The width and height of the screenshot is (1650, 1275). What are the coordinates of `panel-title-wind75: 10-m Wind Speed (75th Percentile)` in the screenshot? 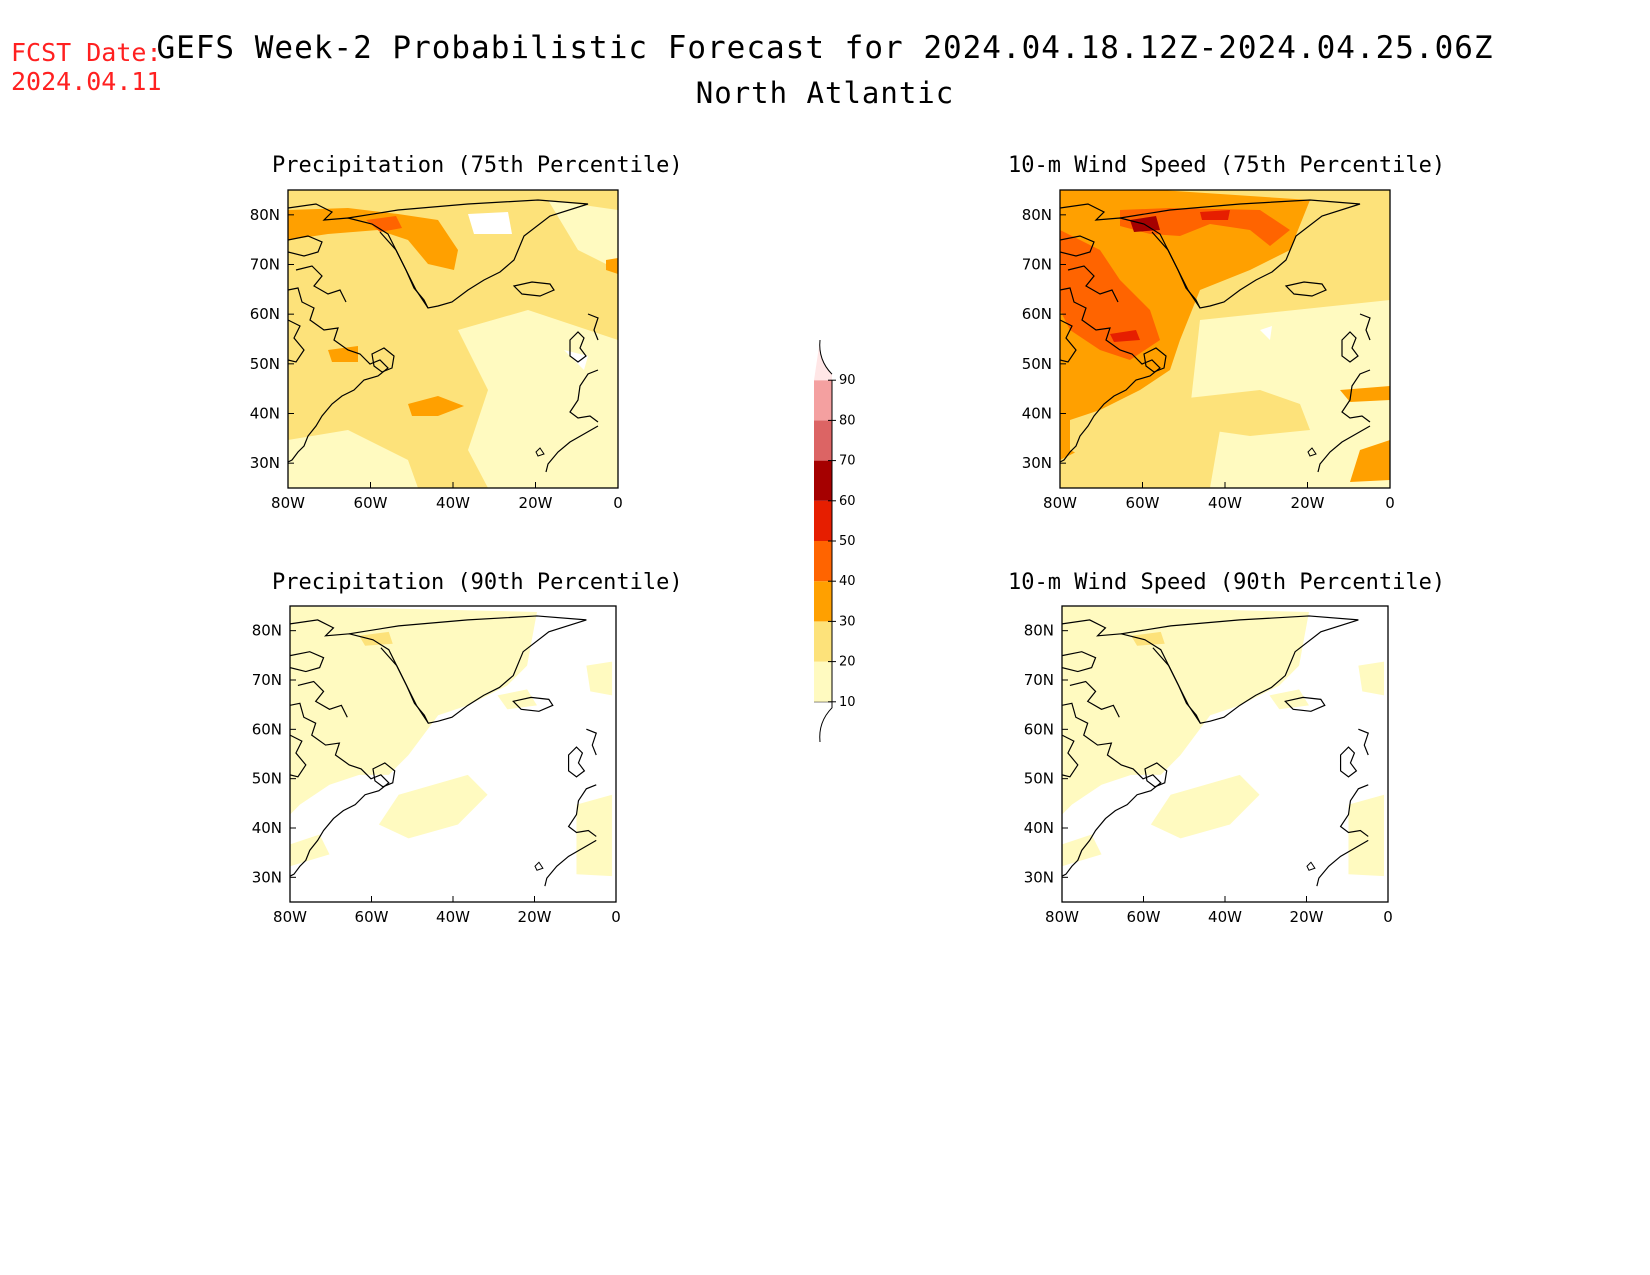 It's located at (1227, 165).